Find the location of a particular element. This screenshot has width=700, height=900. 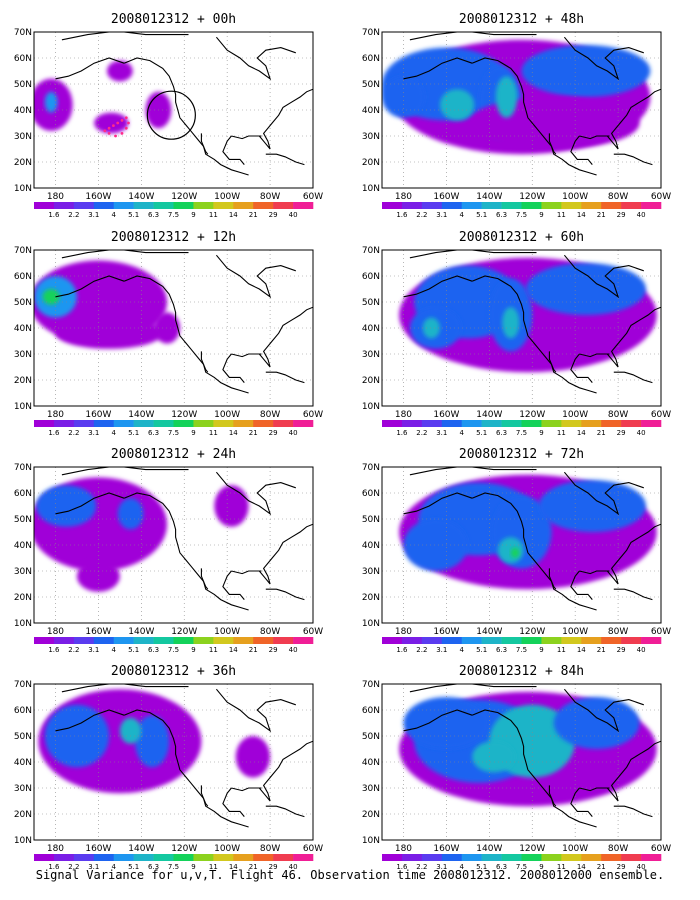

map-frame is located at coordinates (173, 328).